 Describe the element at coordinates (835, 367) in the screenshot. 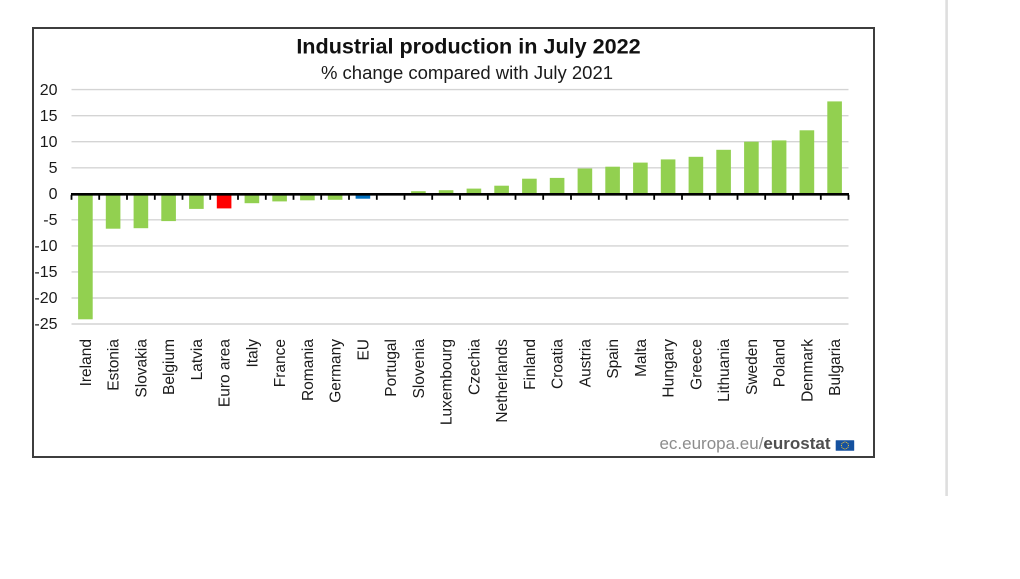

I see `svg-text: Bulgaria` at that location.